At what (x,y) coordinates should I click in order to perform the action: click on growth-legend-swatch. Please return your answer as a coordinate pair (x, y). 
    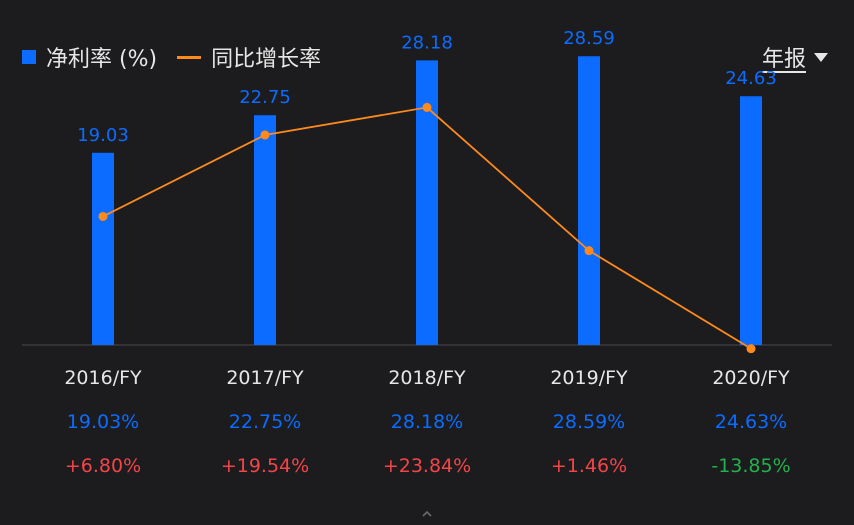
    Looking at the image, I should click on (189, 57).